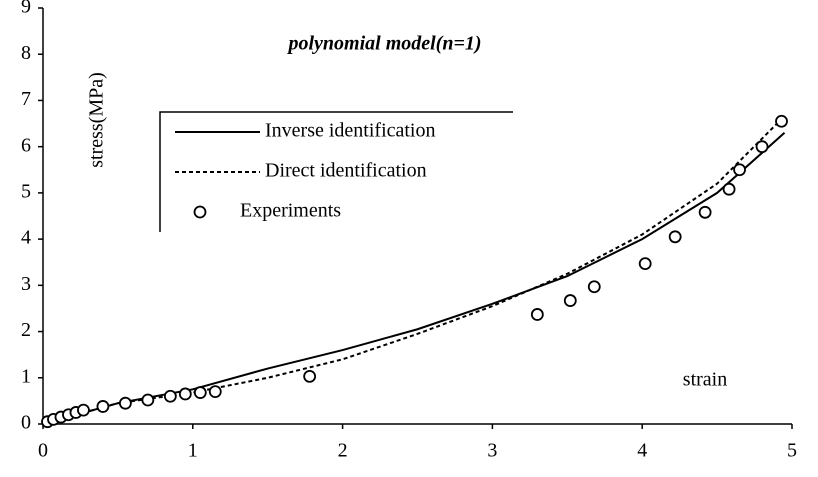  I want to click on y-tick-label: 2, so click(26, 330).